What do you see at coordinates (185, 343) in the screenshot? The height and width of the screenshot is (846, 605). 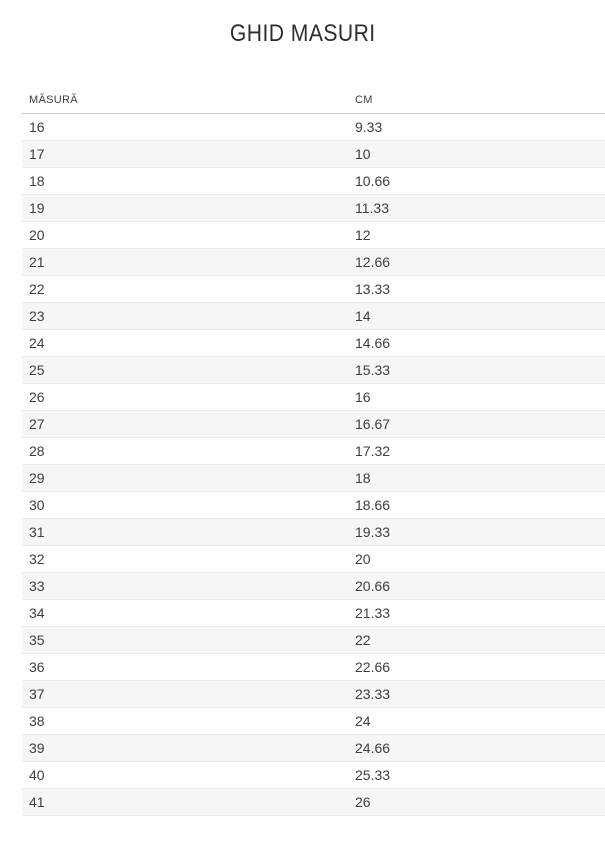 I see `size-cell: 24` at bounding box center [185, 343].